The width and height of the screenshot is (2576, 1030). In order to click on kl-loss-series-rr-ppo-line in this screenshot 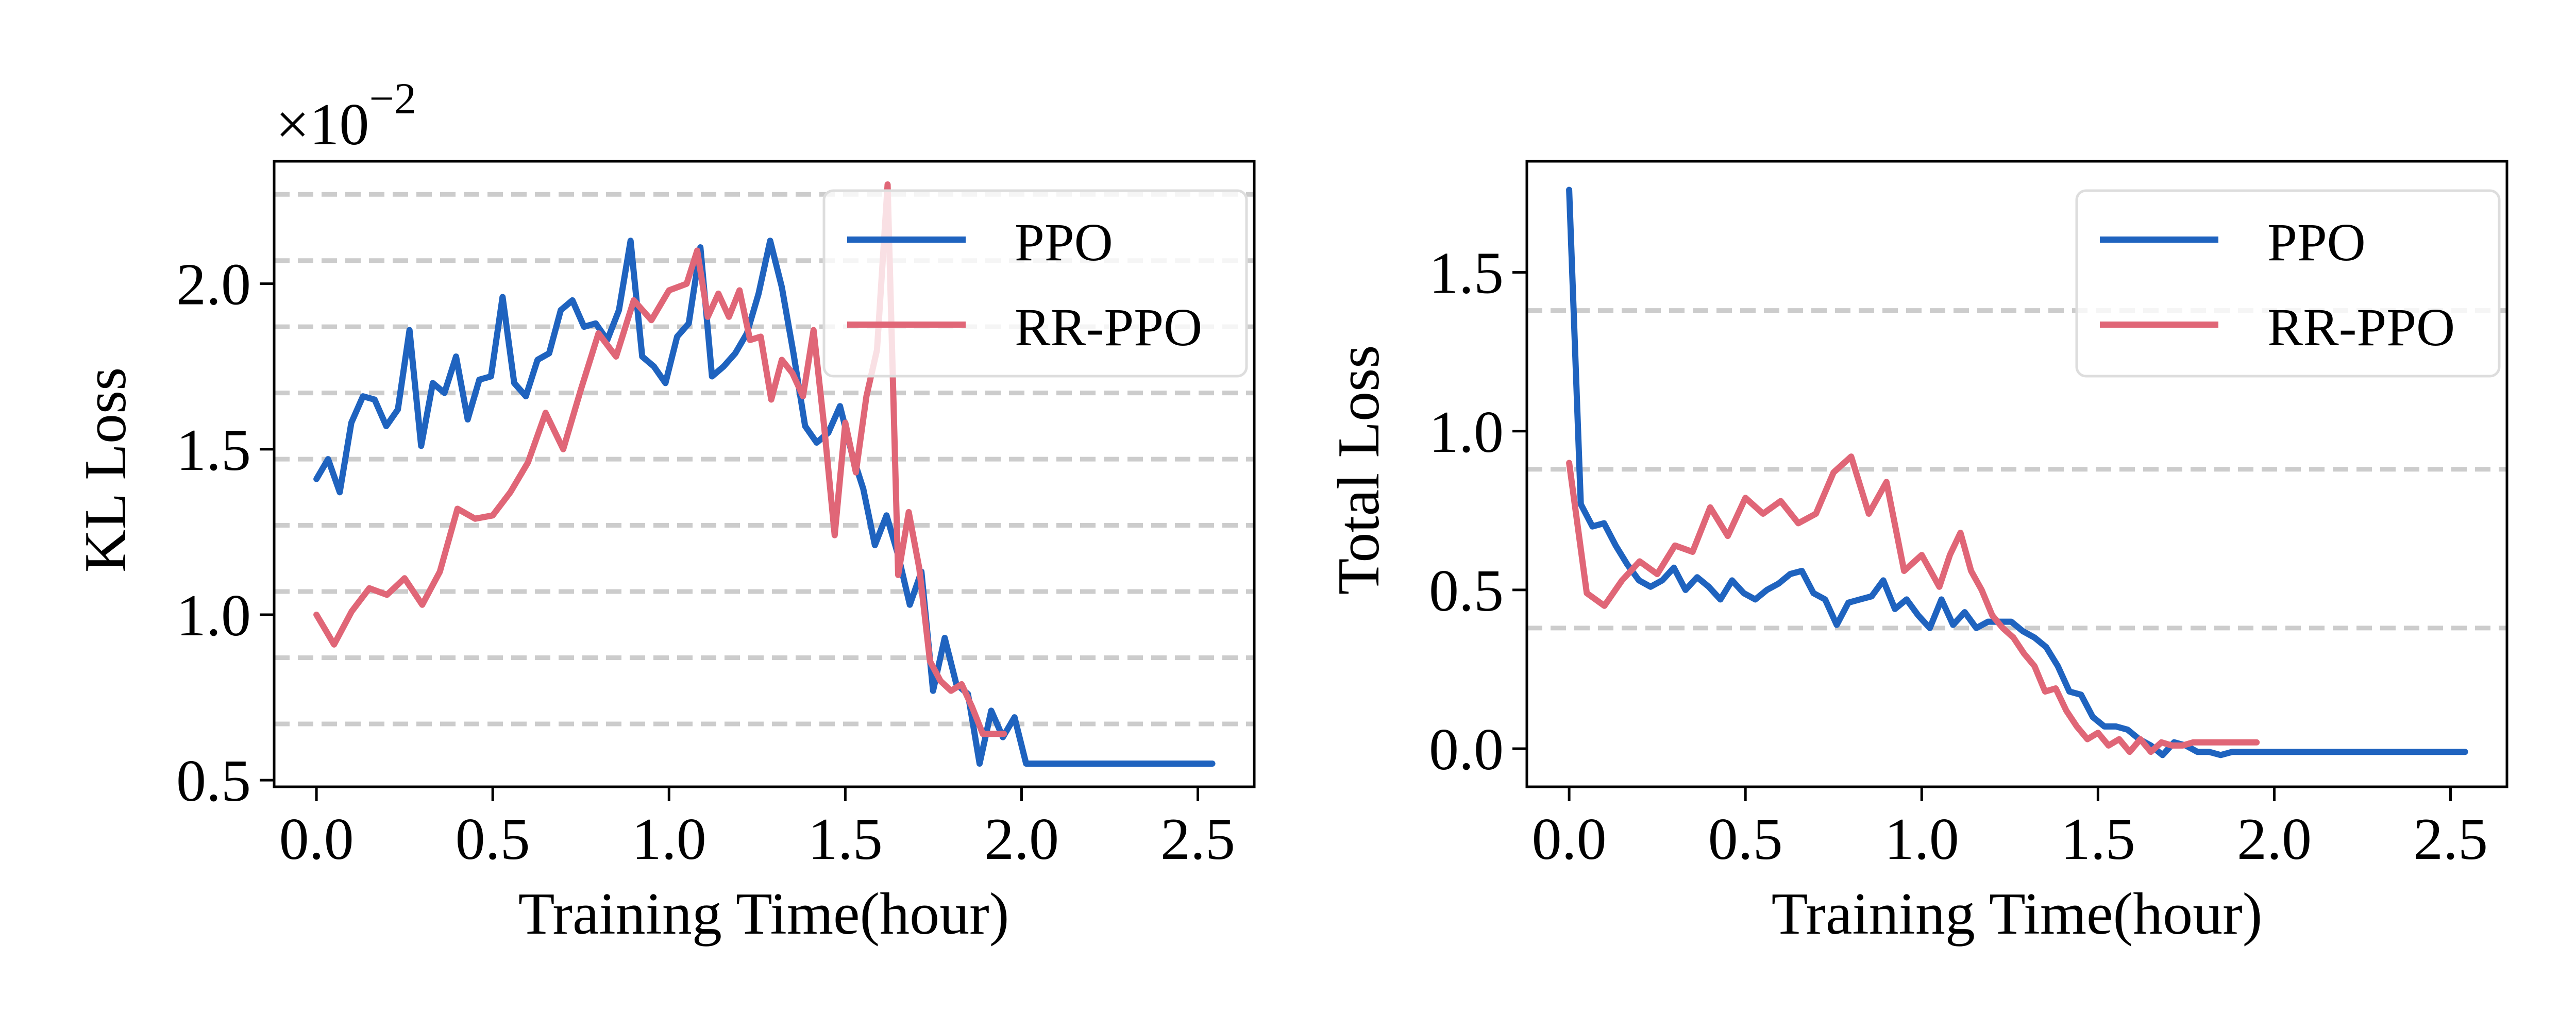, I will do `click(660, 459)`.